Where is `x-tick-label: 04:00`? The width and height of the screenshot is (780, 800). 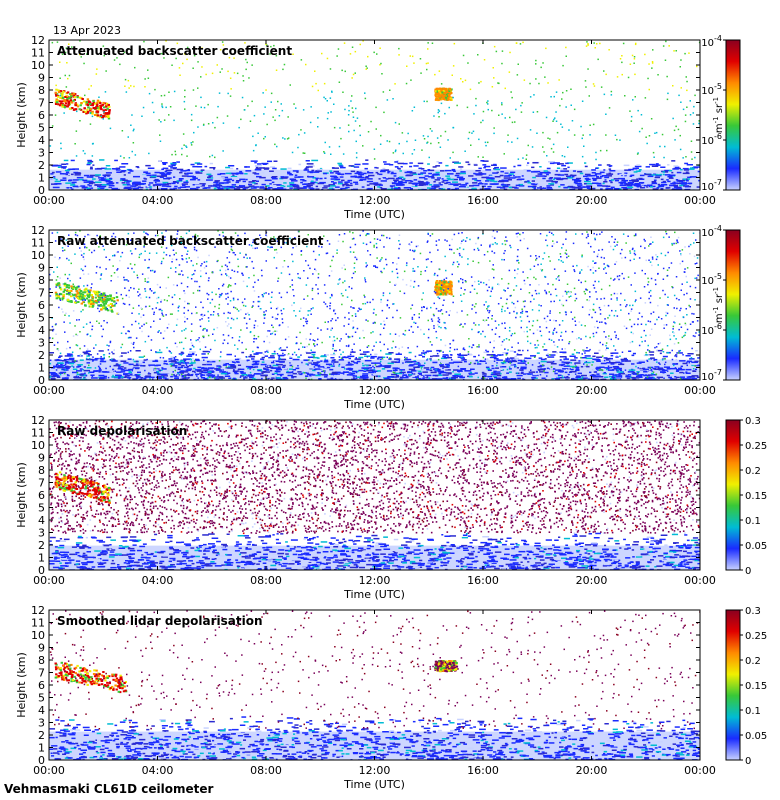 x-tick-label: 04:00 is located at coordinates (158, 390).